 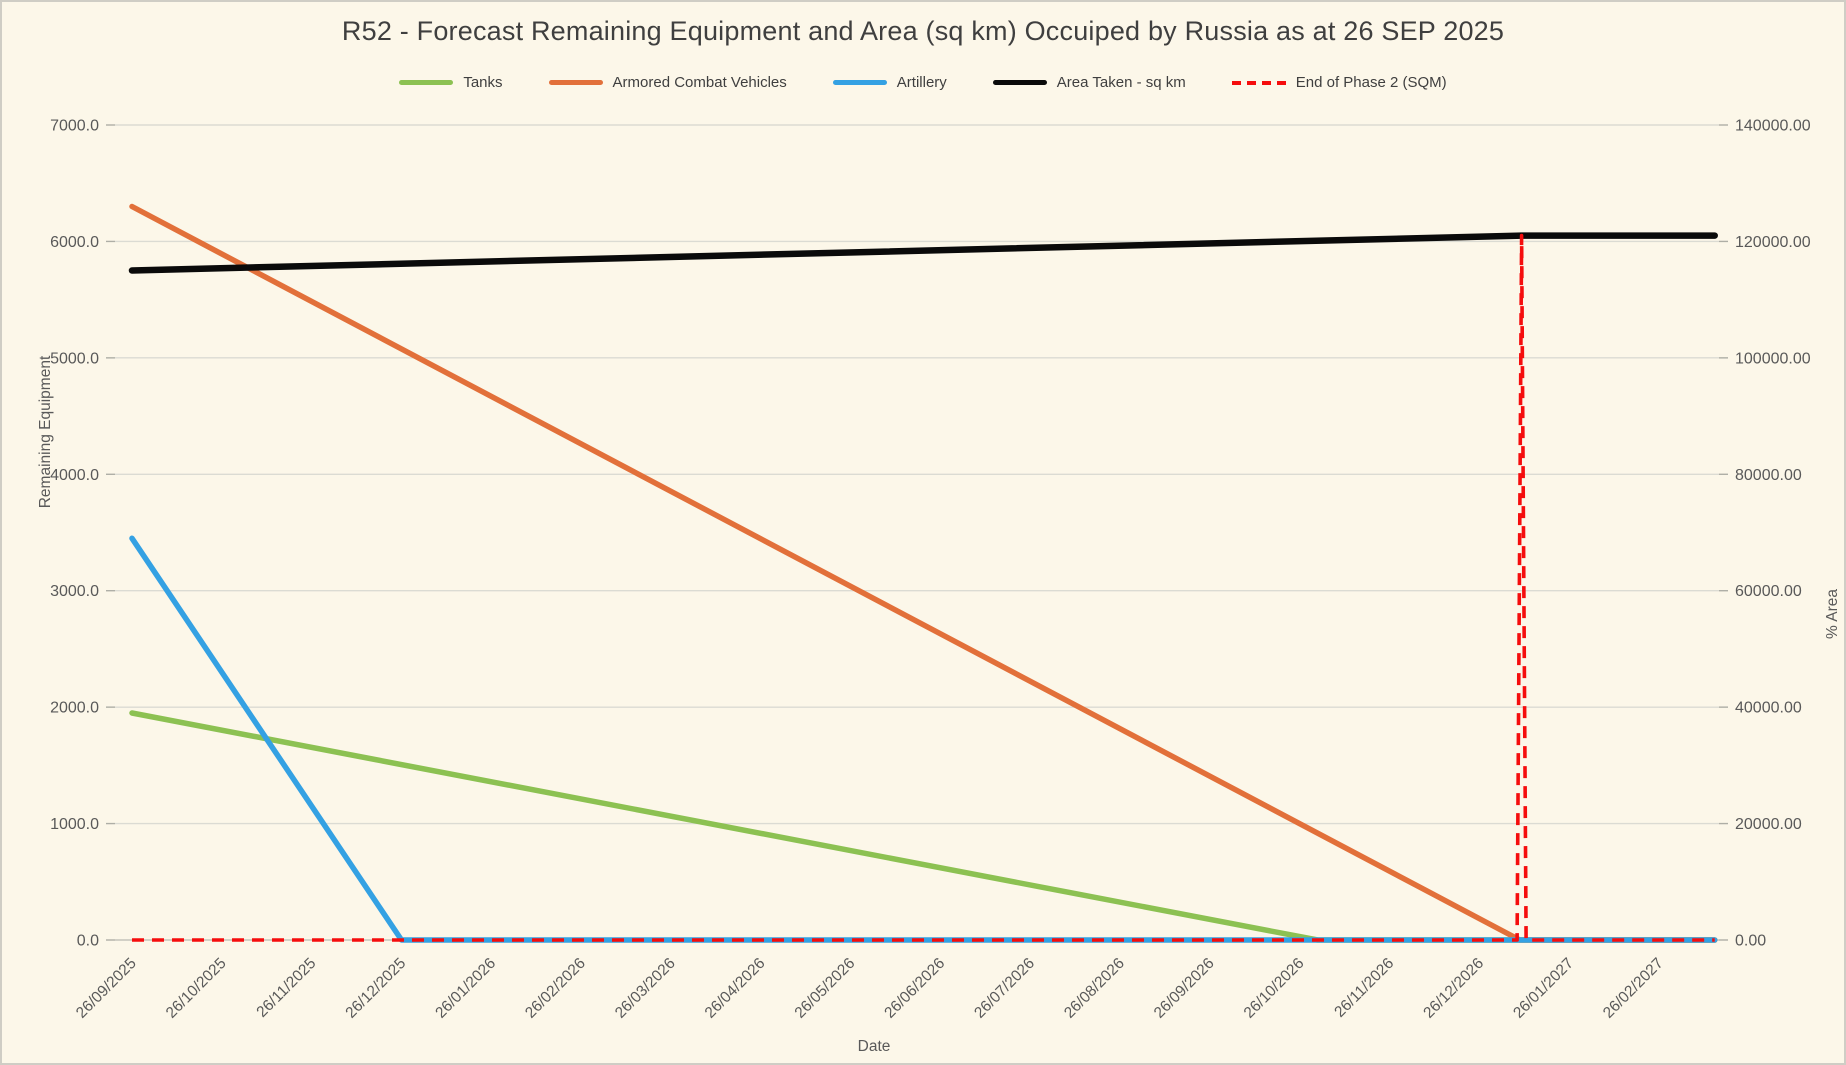 I want to click on x-tick-label: 26/02/2027, so click(x=1633, y=988).